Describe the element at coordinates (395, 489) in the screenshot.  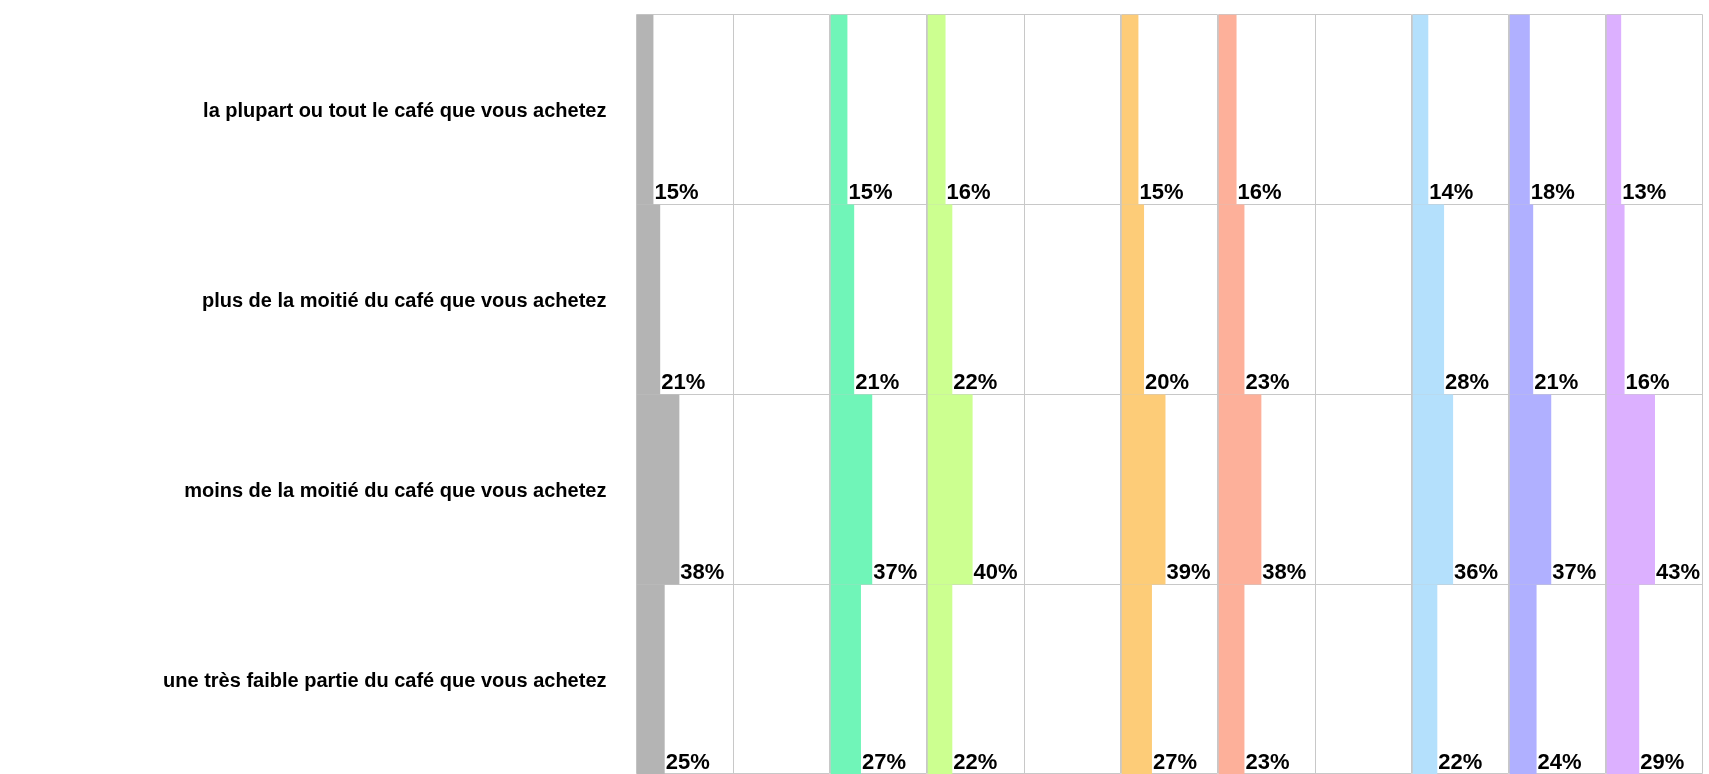
I see `y-tick-label: moins de la moitié du café que vous achetez` at that location.